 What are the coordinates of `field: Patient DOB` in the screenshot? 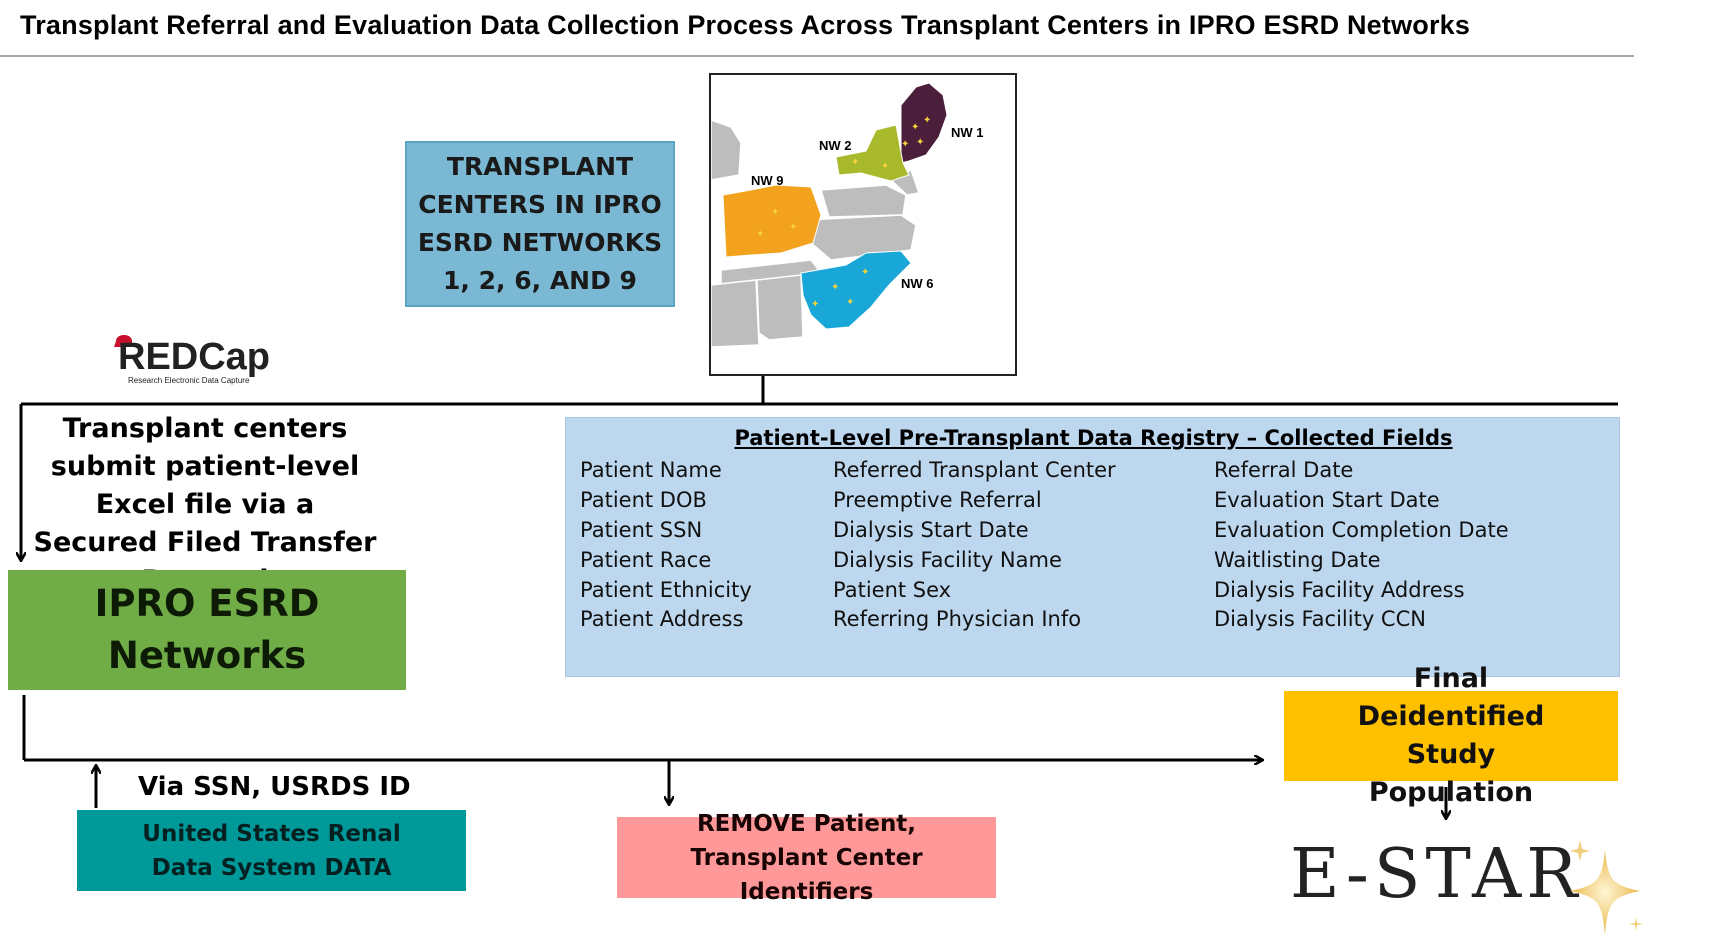 It's located at (643, 500).